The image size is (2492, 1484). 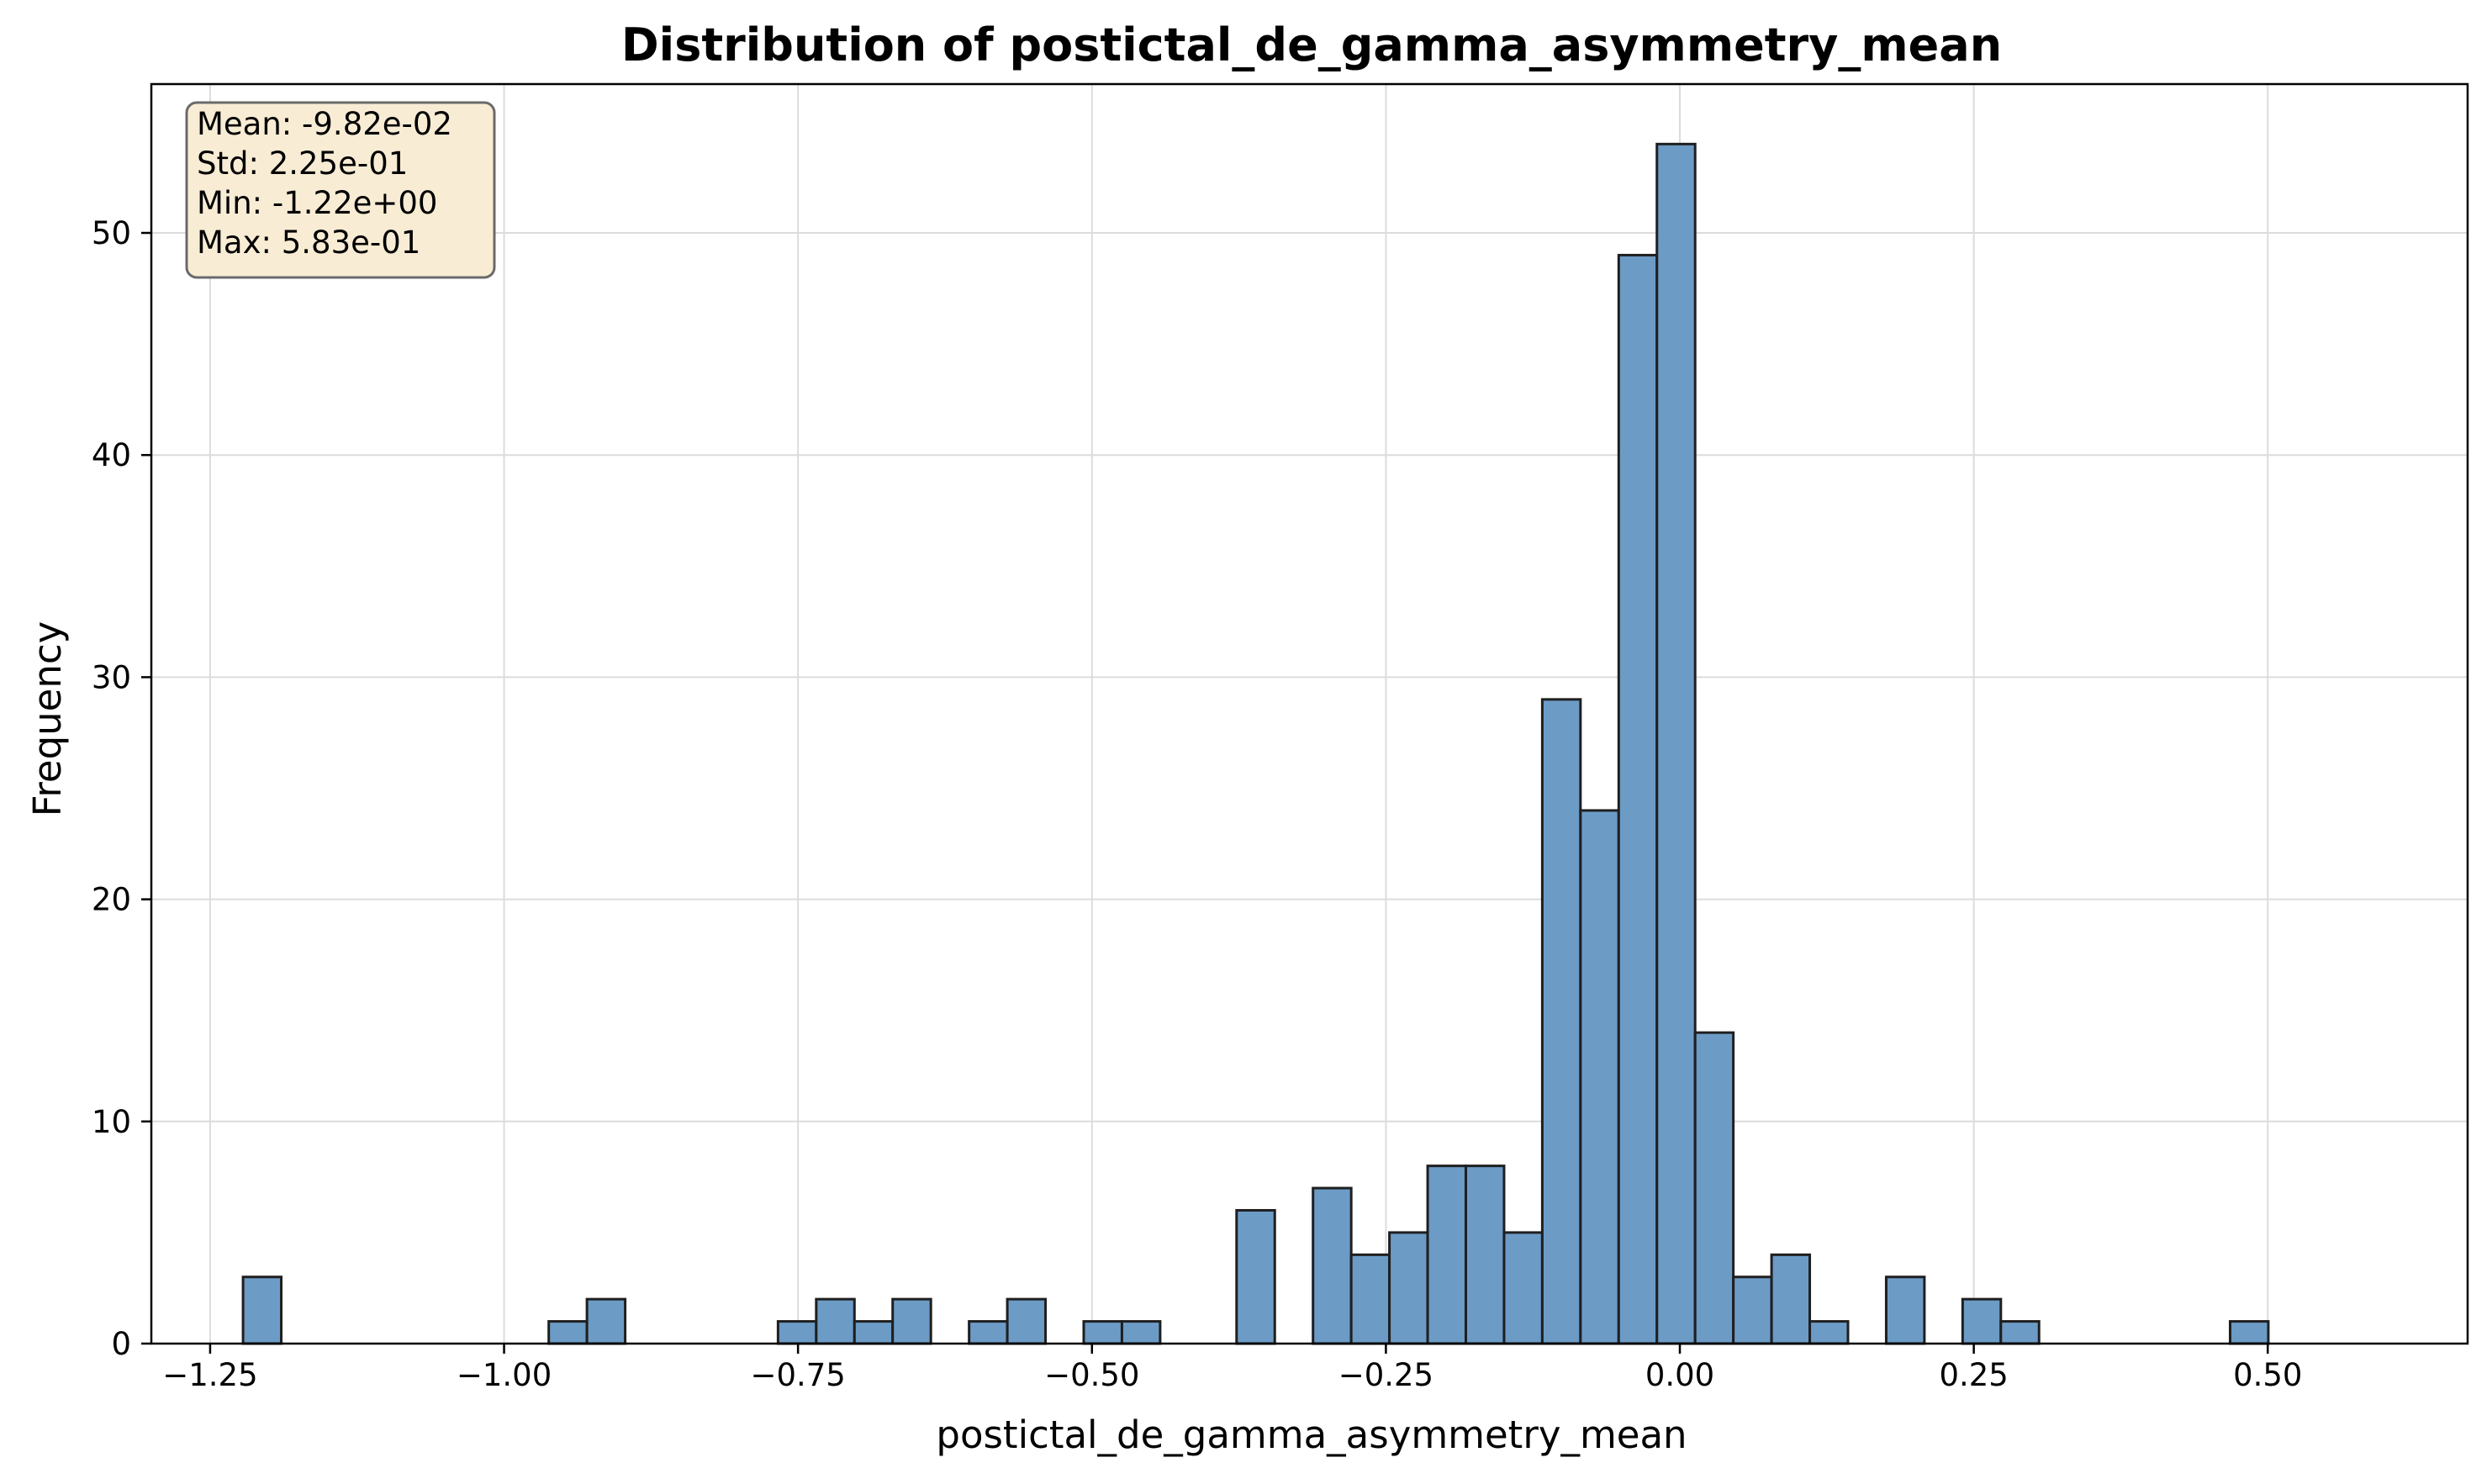 What do you see at coordinates (111, 1122) in the screenshot?
I see `y-tick-label: 10` at bounding box center [111, 1122].